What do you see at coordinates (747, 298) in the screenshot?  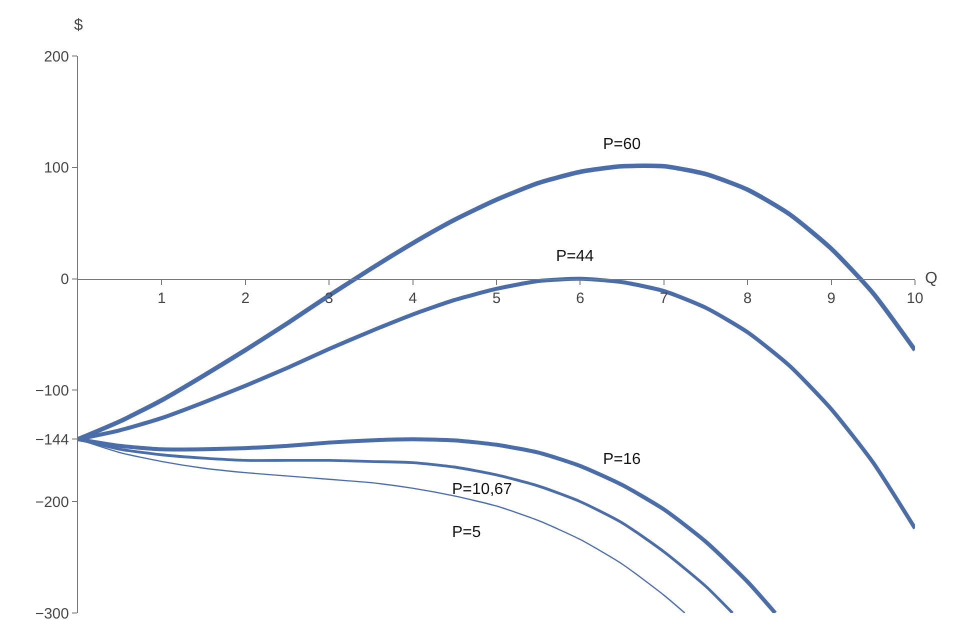 I see `x-tick-label: 8` at bounding box center [747, 298].